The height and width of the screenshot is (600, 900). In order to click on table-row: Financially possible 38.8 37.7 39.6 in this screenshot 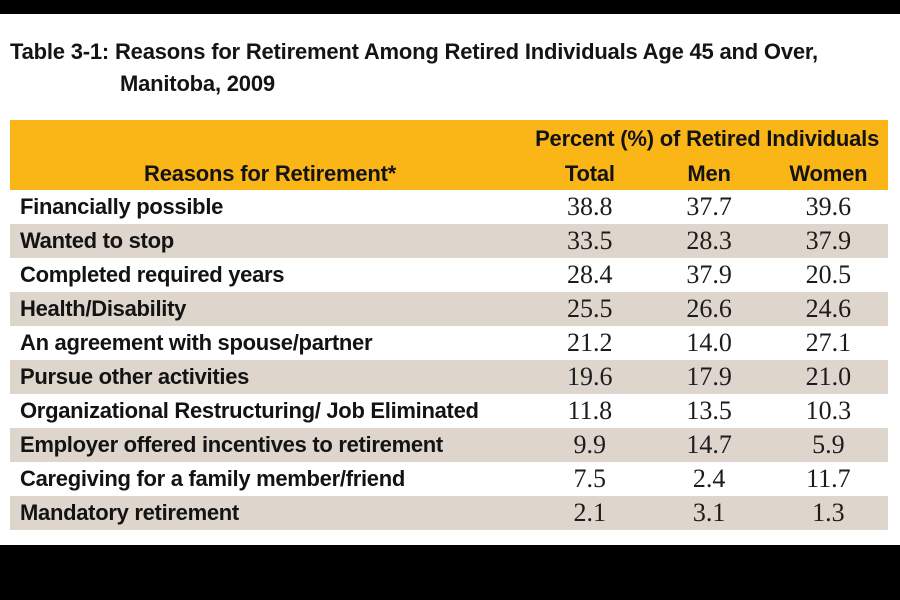, I will do `click(449, 207)`.